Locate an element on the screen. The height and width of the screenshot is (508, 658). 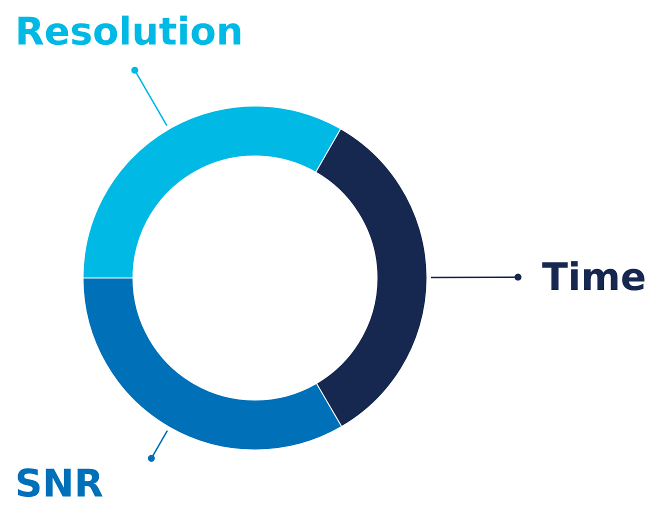
slice-label: Resolution is located at coordinates (129, 31).